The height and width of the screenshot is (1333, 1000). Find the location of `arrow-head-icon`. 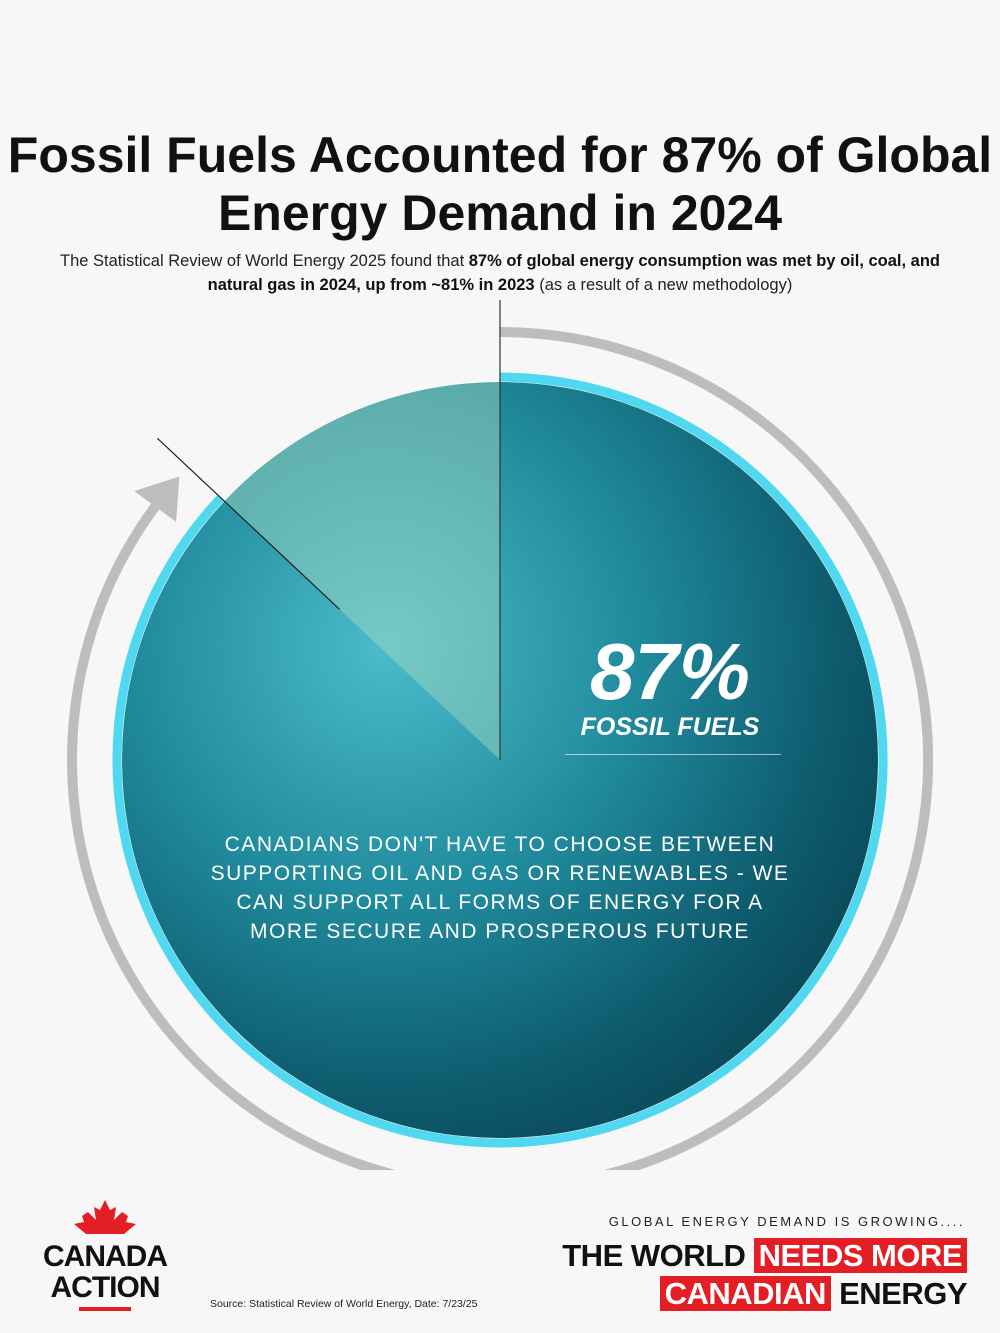

arrow-head-icon is located at coordinates (157, 499).